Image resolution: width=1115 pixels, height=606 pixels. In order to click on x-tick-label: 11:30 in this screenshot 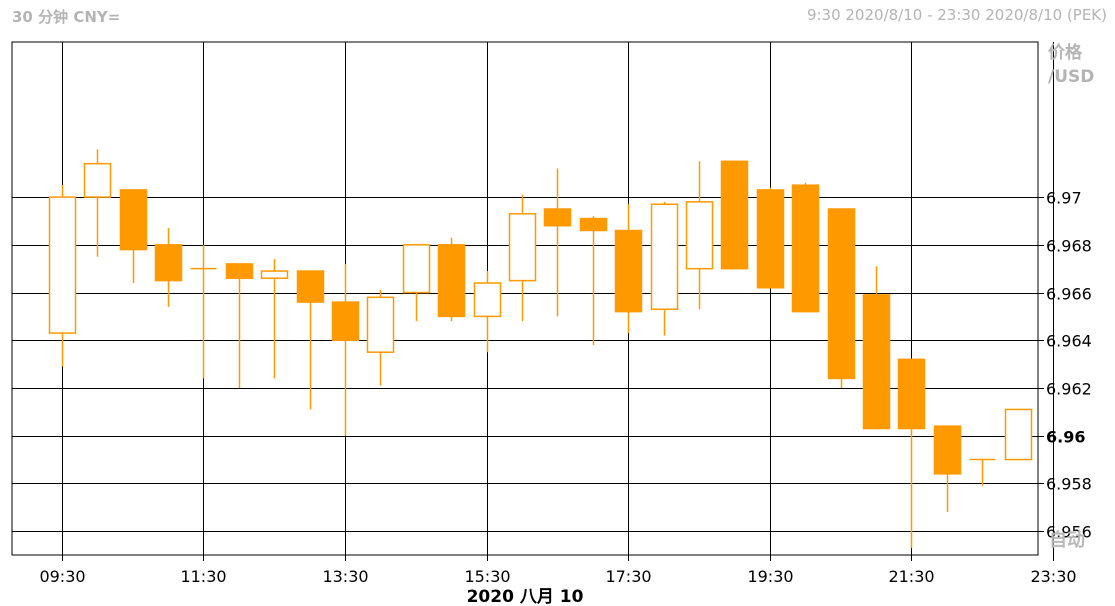, I will do `click(203, 576)`.